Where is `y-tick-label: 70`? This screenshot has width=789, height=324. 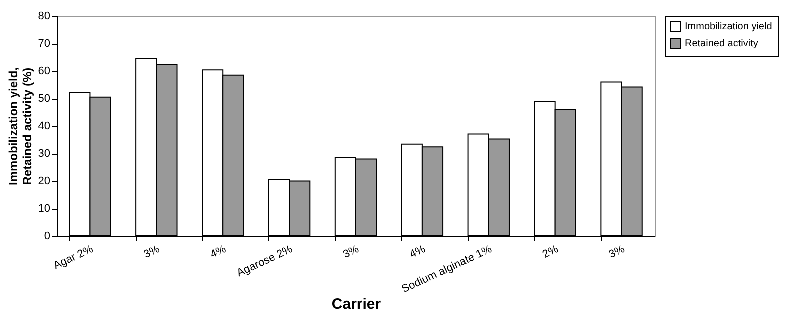
y-tick-label: 70 is located at coordinates (44, 44).